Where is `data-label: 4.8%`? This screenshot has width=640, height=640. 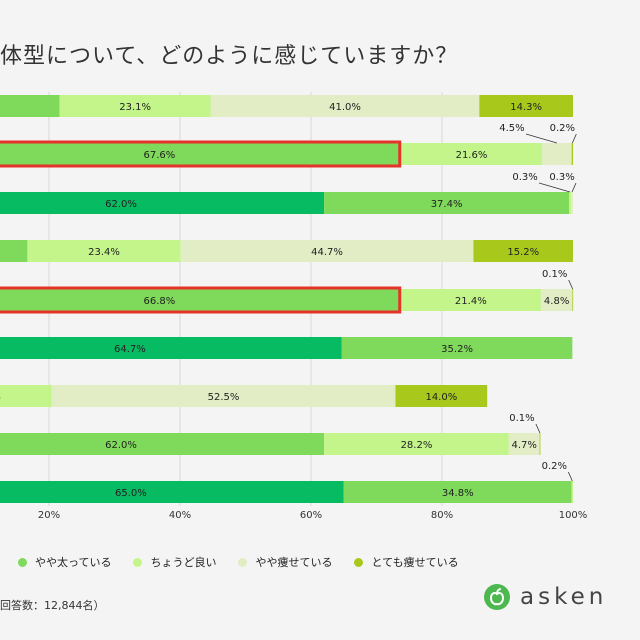
data-label: 4.8% is located at coordinates (556, 301).